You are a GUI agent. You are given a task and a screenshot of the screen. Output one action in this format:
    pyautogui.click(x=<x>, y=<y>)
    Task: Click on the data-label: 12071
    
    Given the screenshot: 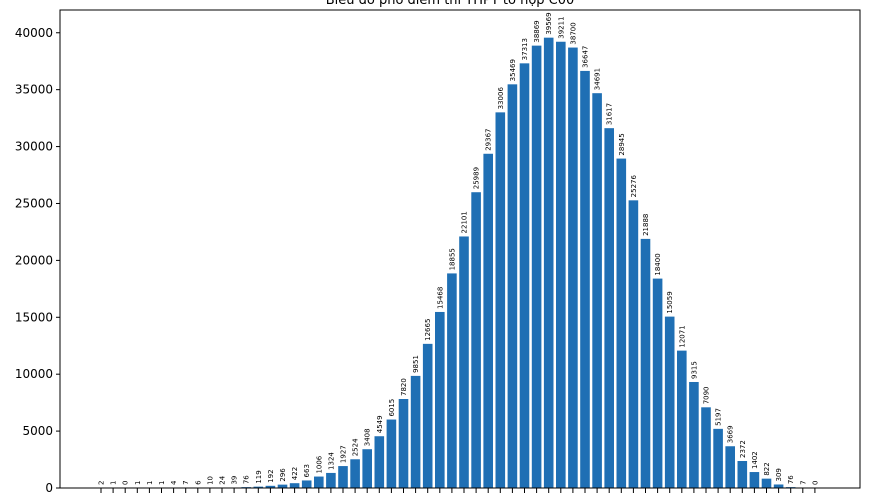 What is the action you would take?
    pyautogui.click(x=682, y=336)
    